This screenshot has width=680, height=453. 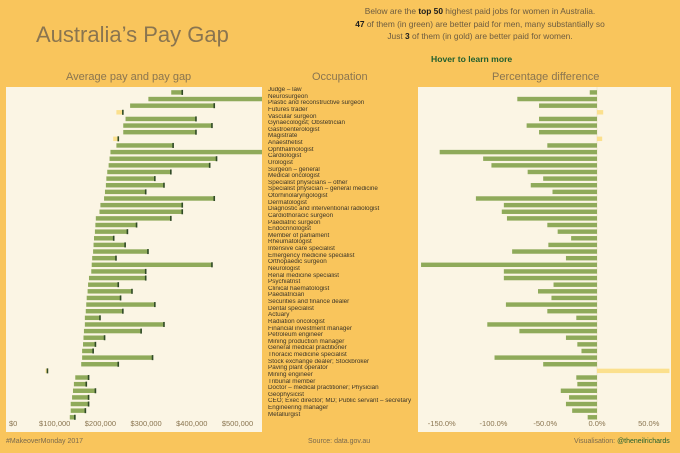 What do you see at coordinates (311, 255) in the screenshot?
I see `occupation-label: Emergency medicine specialist` at bounding box center [311, 255].